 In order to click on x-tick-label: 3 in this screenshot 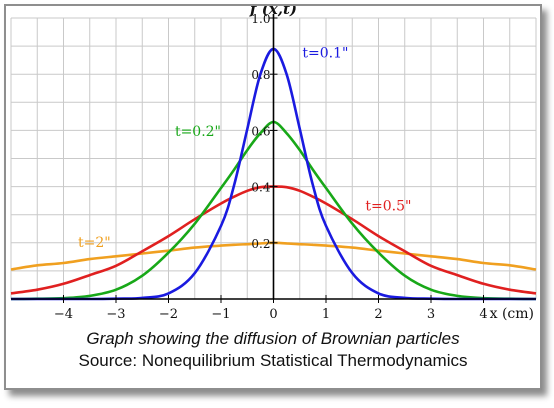, I will do `click(431, 314)`.